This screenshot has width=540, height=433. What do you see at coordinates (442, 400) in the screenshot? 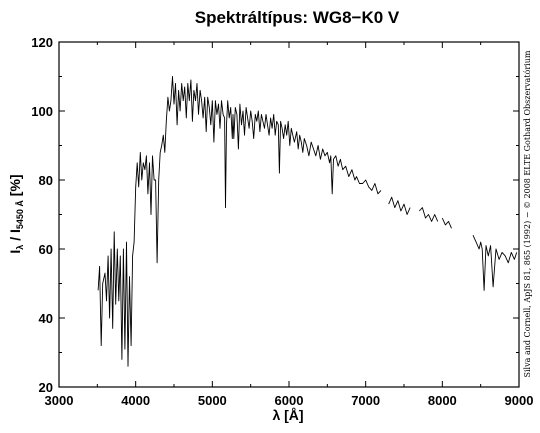
I see `x-tick-label: 8000` at bounding box center [442, 400].